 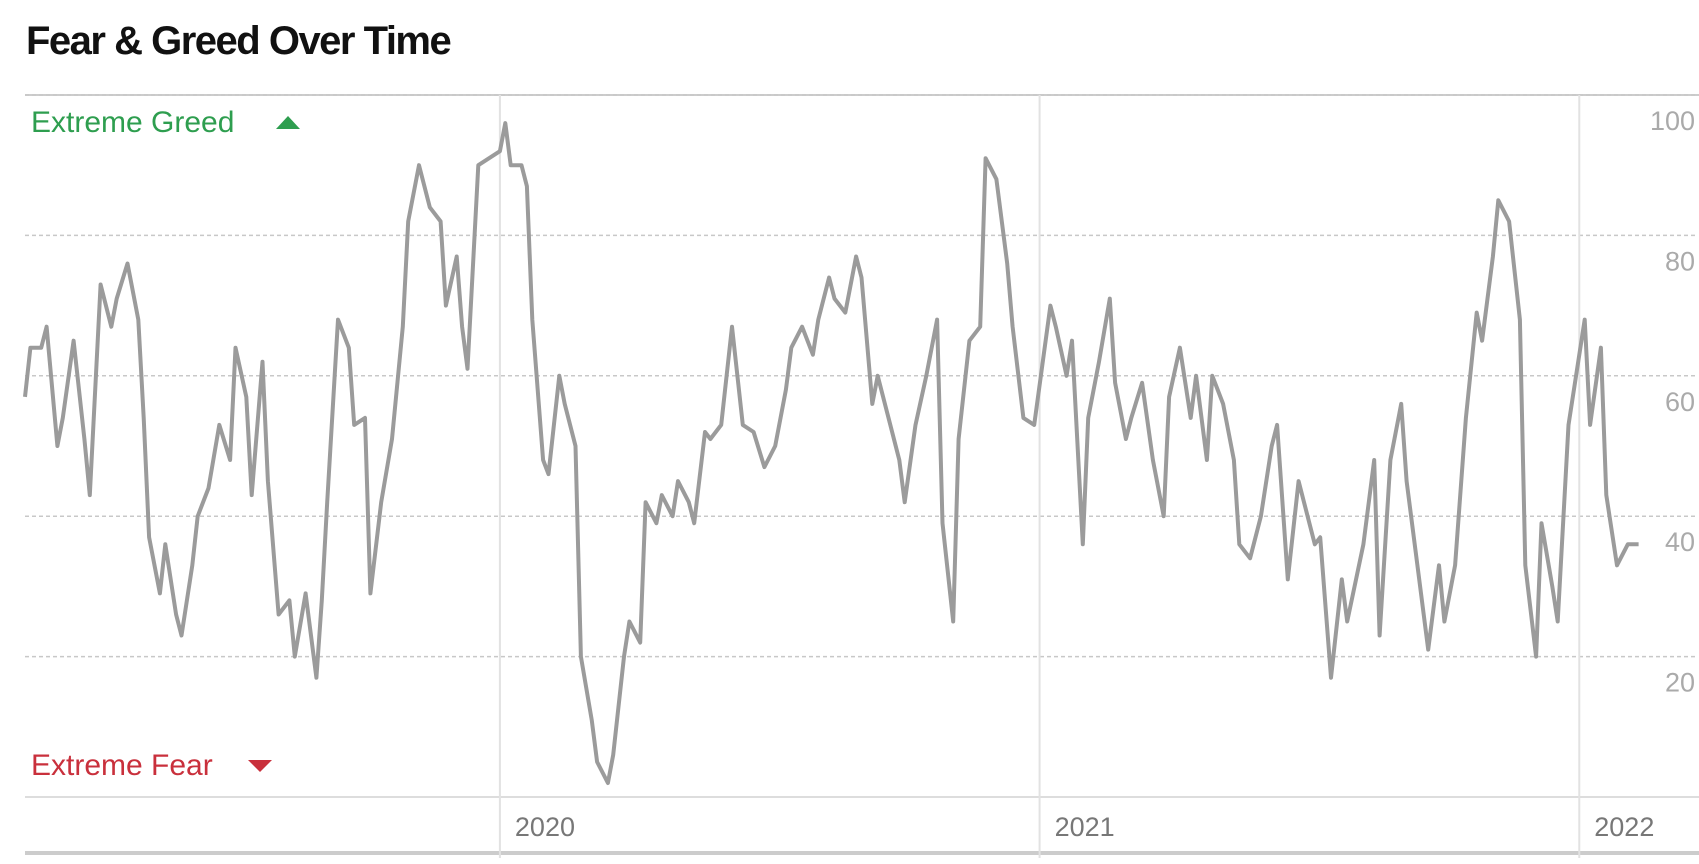 What do you see at coordinates (1680, 542) in the screenshot?
I see `y-tick-label: 40` at bounding box center [1680, 542].